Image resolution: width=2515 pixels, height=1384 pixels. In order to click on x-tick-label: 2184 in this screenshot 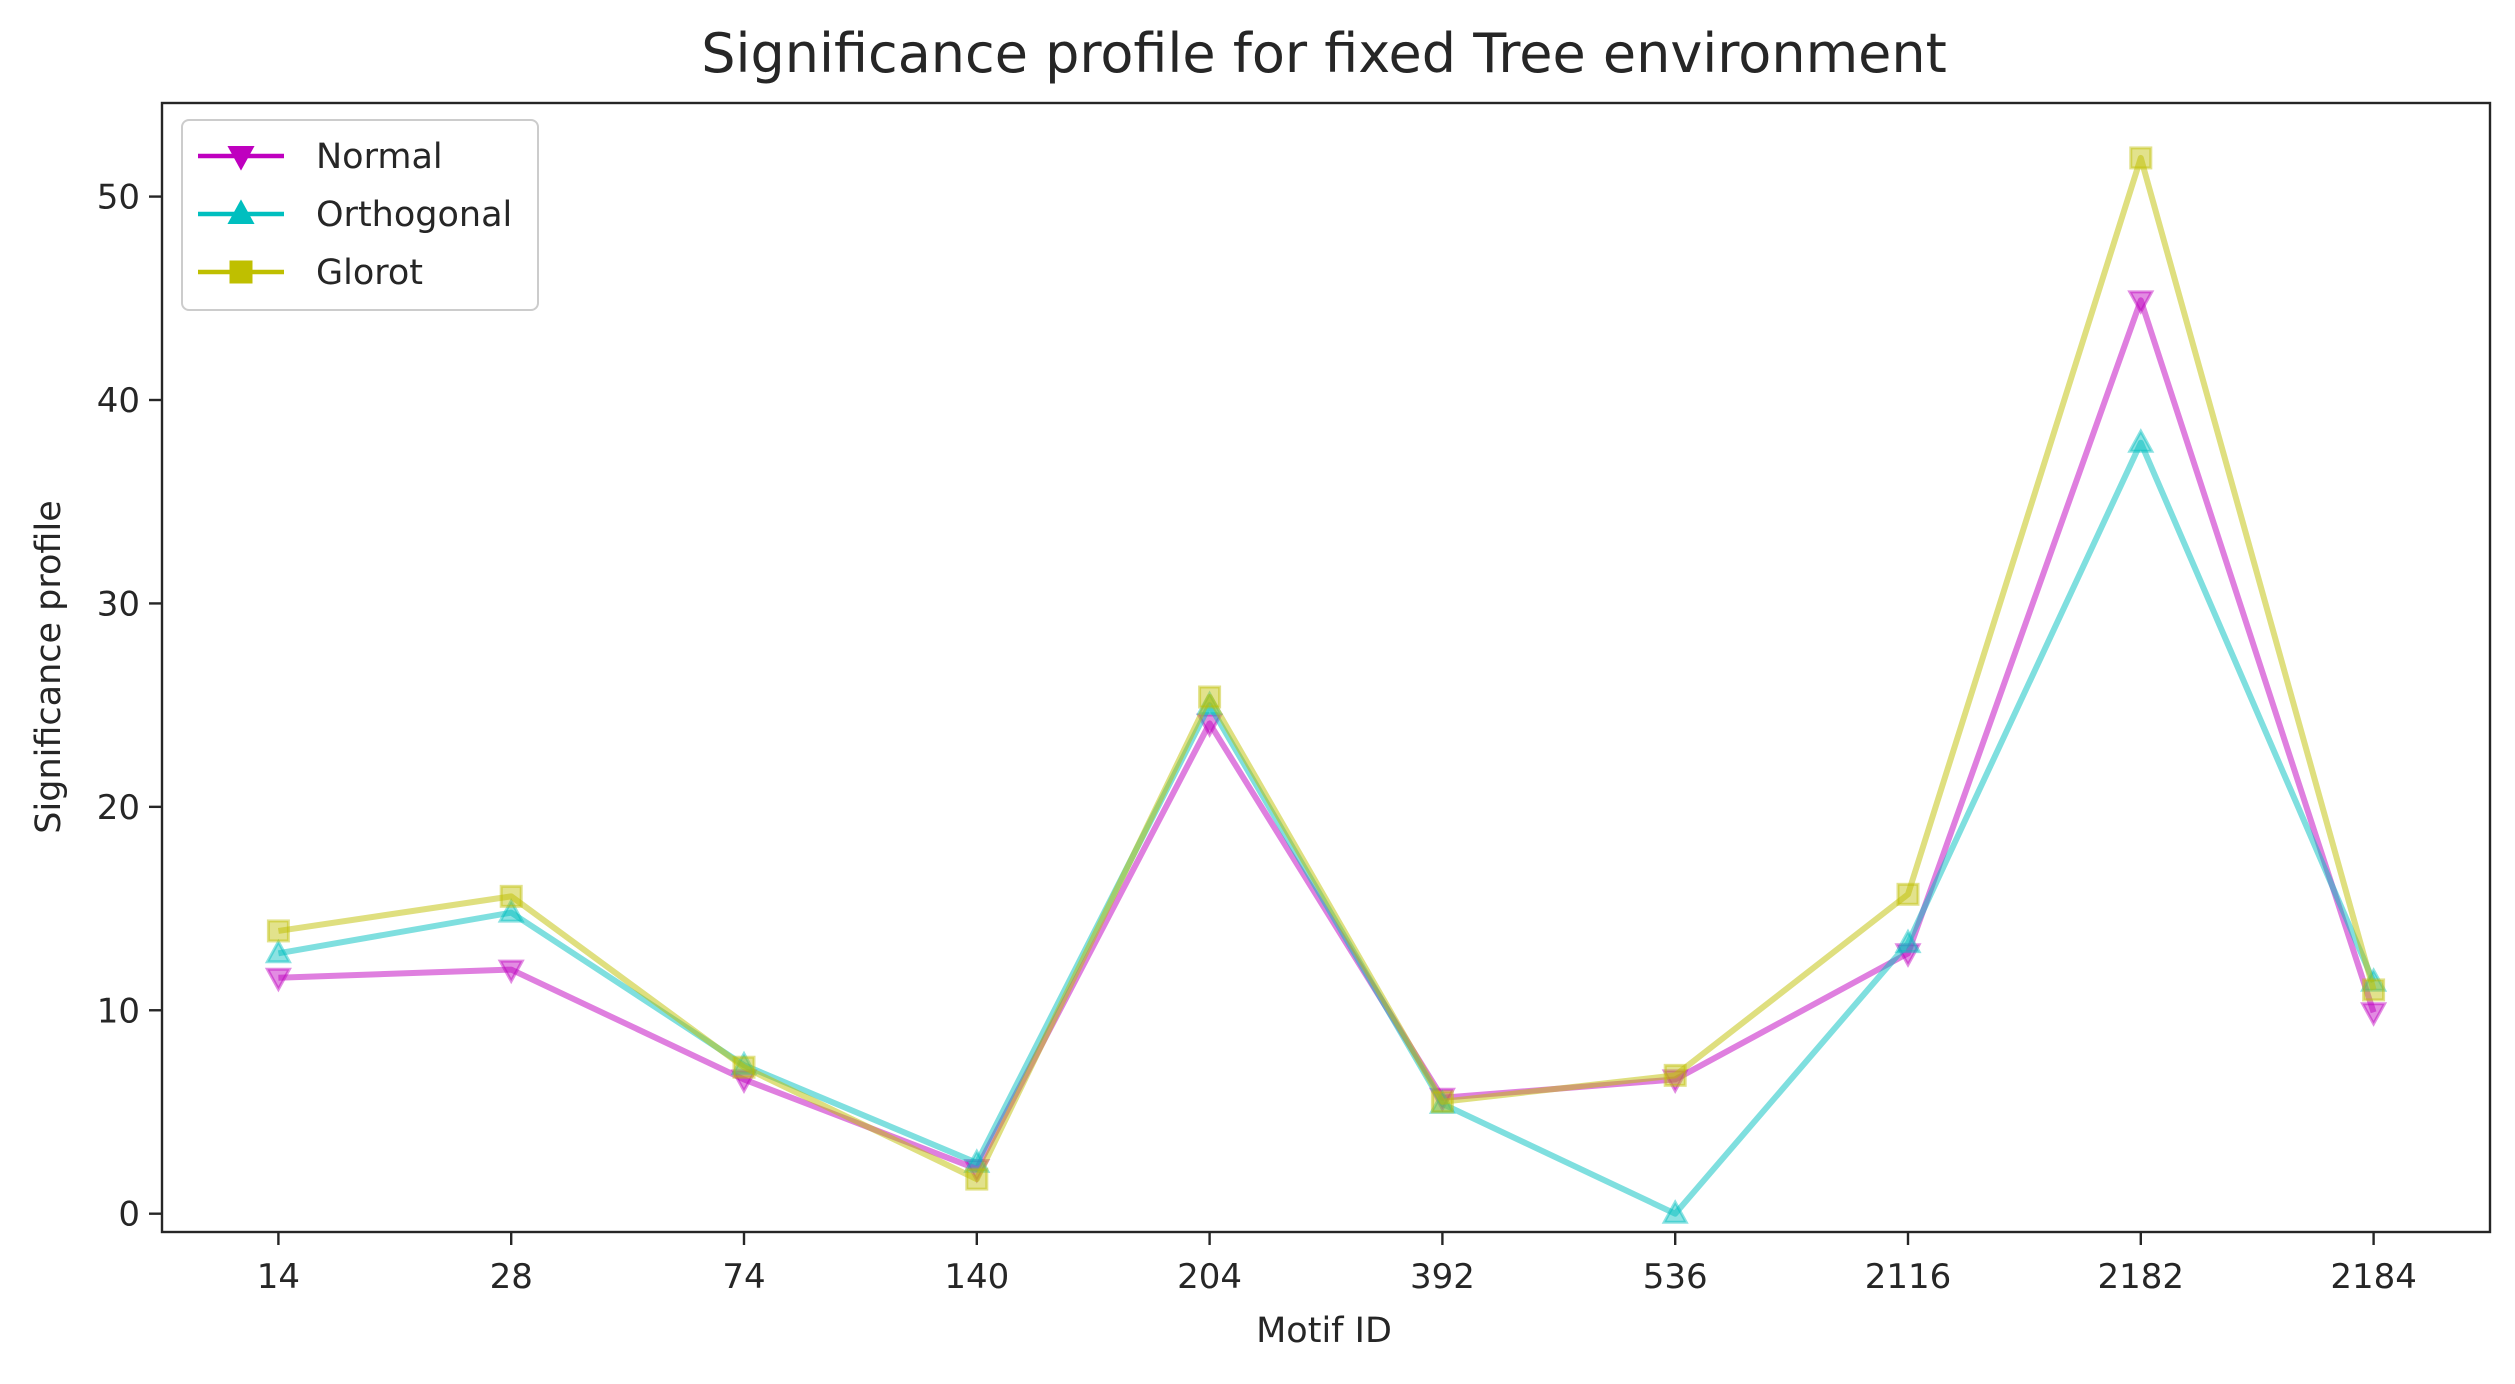, I will do `click(2373, 1277)`.